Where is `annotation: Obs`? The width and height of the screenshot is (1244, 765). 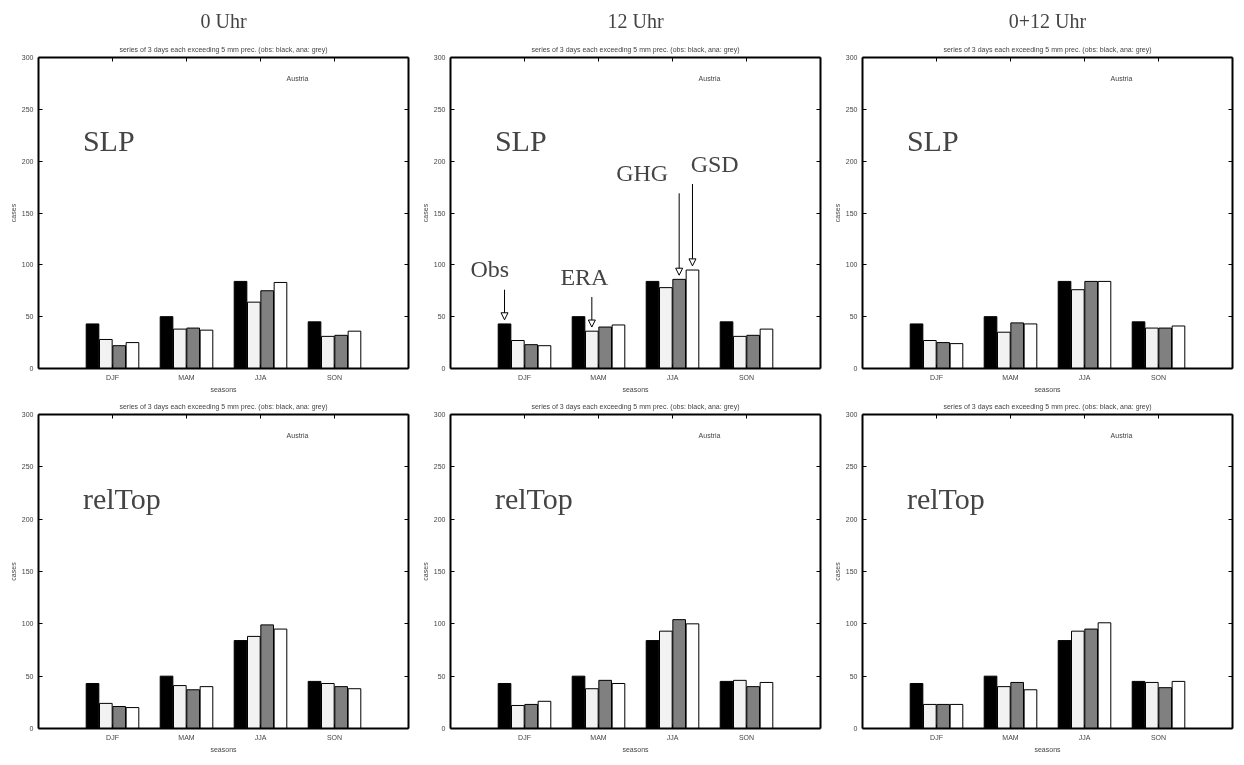 annotation: Obs is located at coordinates (490, 269).